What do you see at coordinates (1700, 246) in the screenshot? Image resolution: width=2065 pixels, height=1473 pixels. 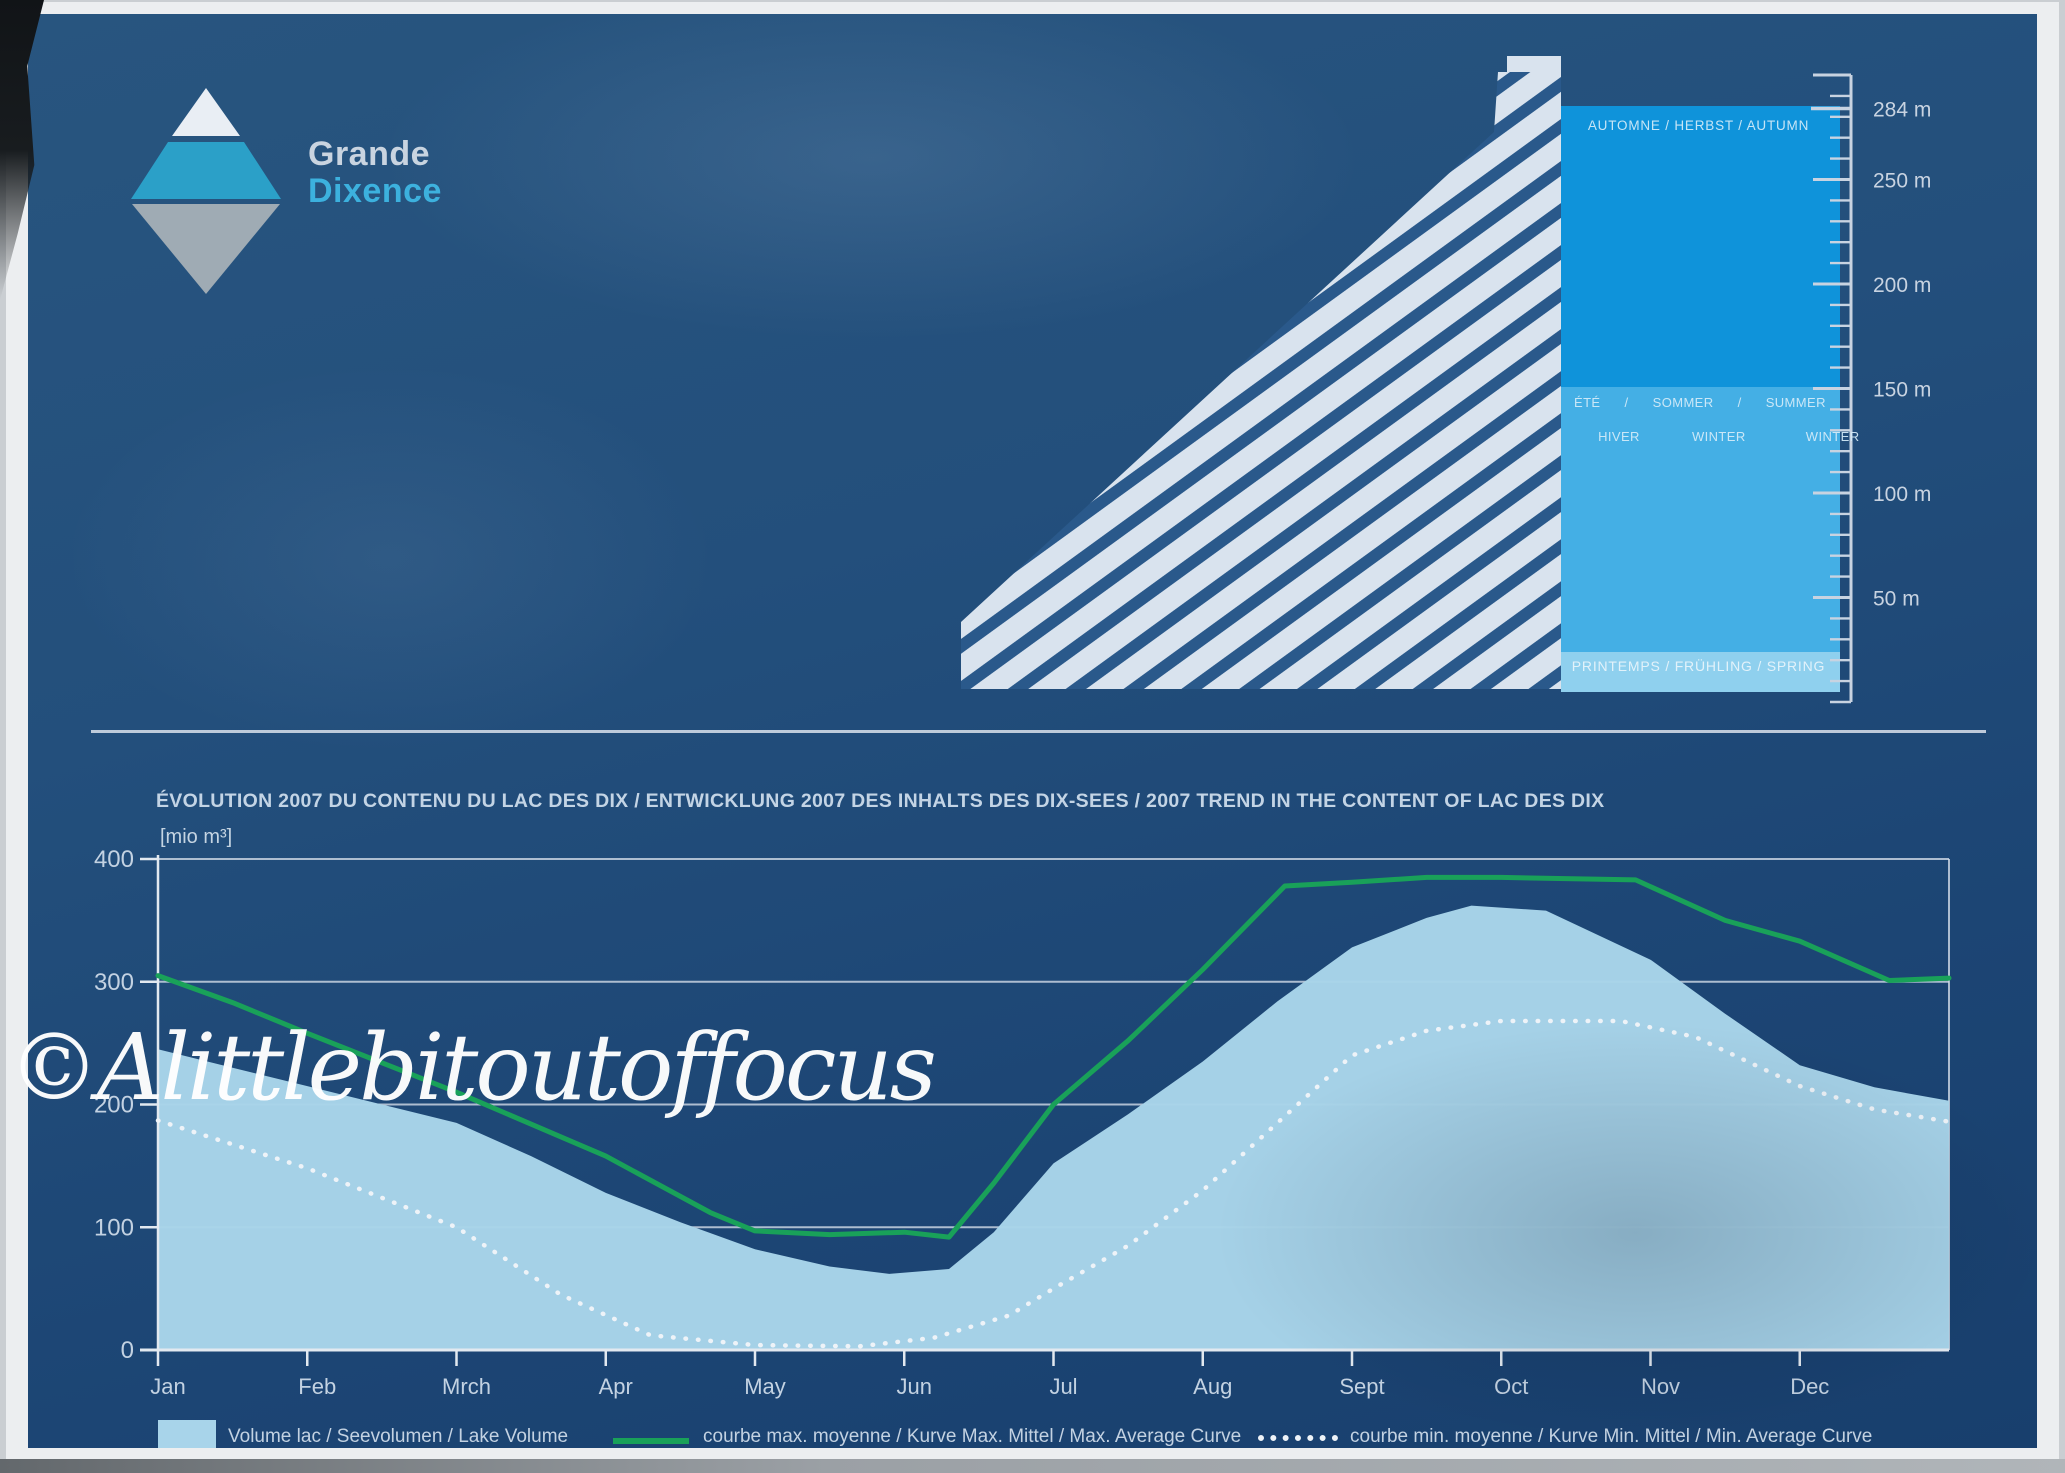 I see `water-column-autumn` at bounding box center [1700, 246].